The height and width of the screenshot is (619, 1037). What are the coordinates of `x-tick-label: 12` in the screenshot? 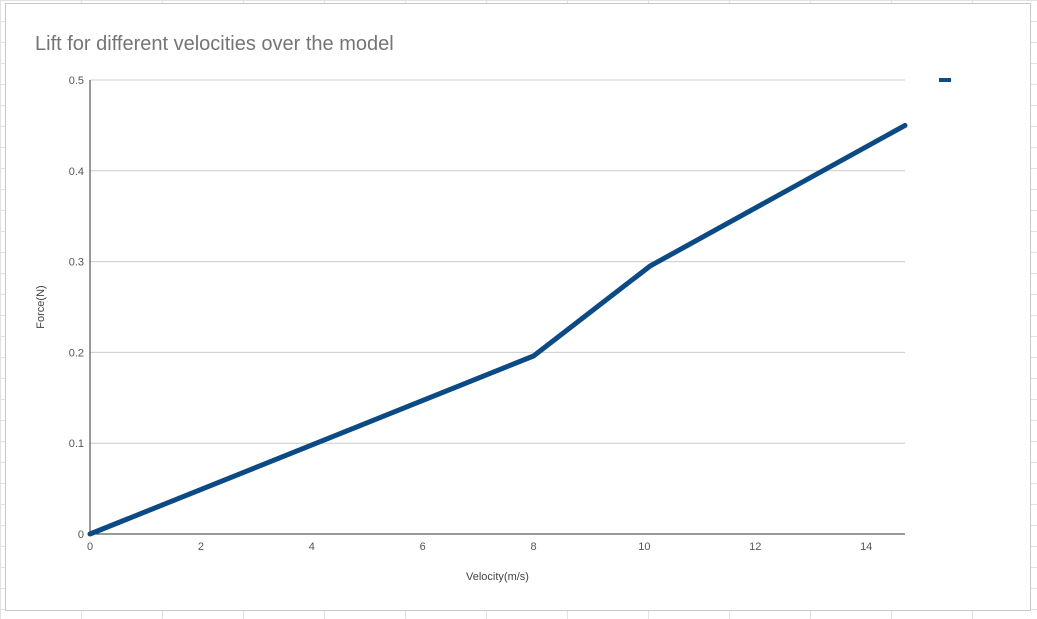 It's located at (755, 547).